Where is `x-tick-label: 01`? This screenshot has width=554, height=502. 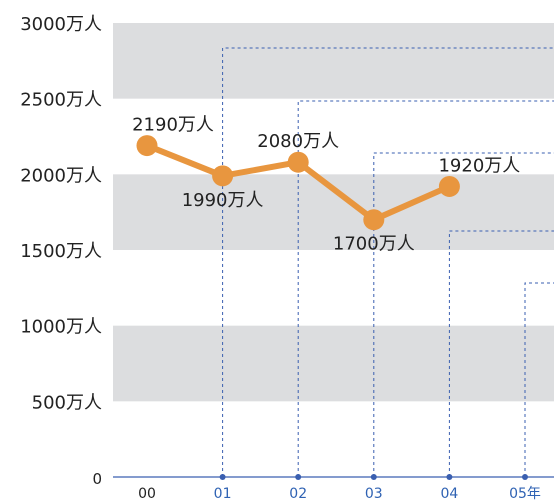 x-tick-label: 01 is located at coordinates (223, 494).